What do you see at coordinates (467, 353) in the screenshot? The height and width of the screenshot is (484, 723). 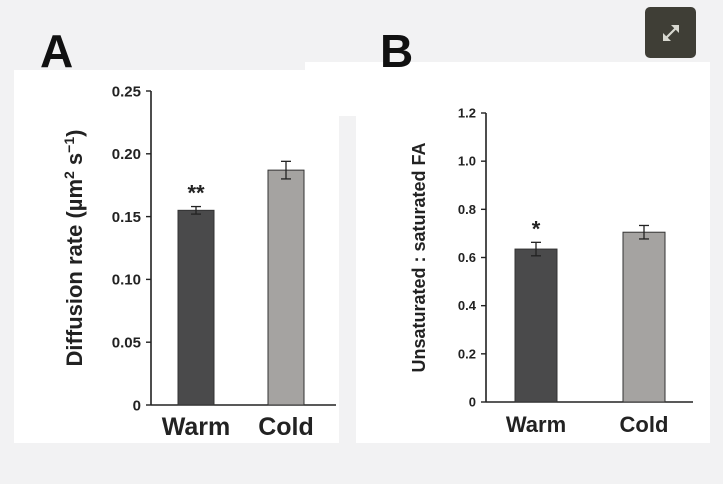 I see `y-tick-label: 0.2` at bounding box center [467, 353].